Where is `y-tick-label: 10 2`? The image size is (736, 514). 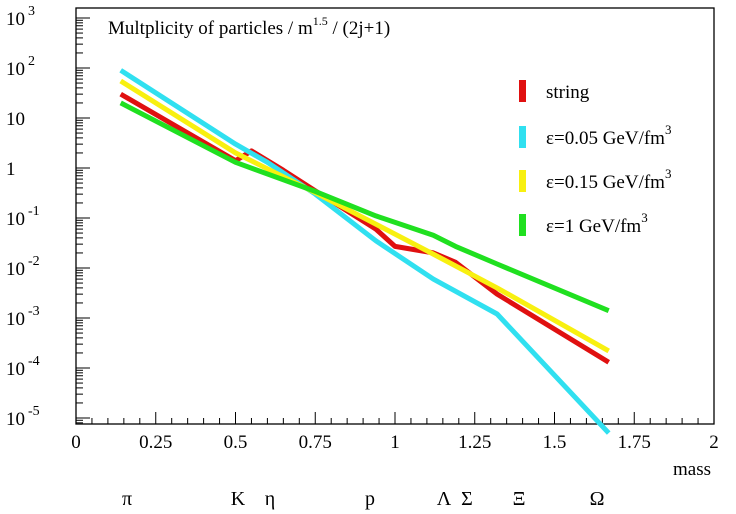
y-tick-label: 10 2 is located at coordinates (20, 67).